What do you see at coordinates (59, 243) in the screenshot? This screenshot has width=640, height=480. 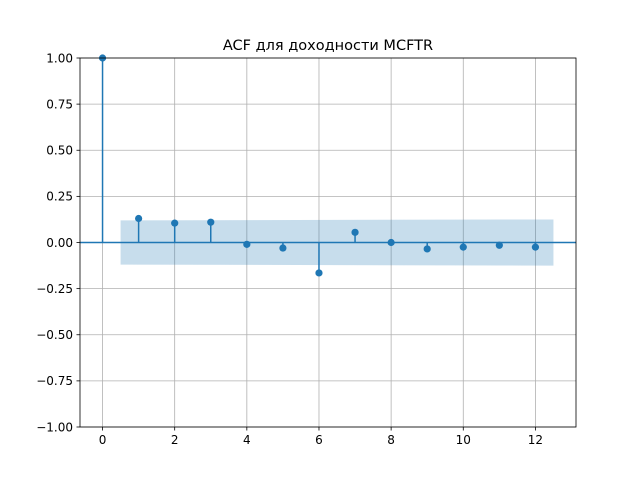 I see `y-tick-label: 0.00` at bounding box center [59, 243].